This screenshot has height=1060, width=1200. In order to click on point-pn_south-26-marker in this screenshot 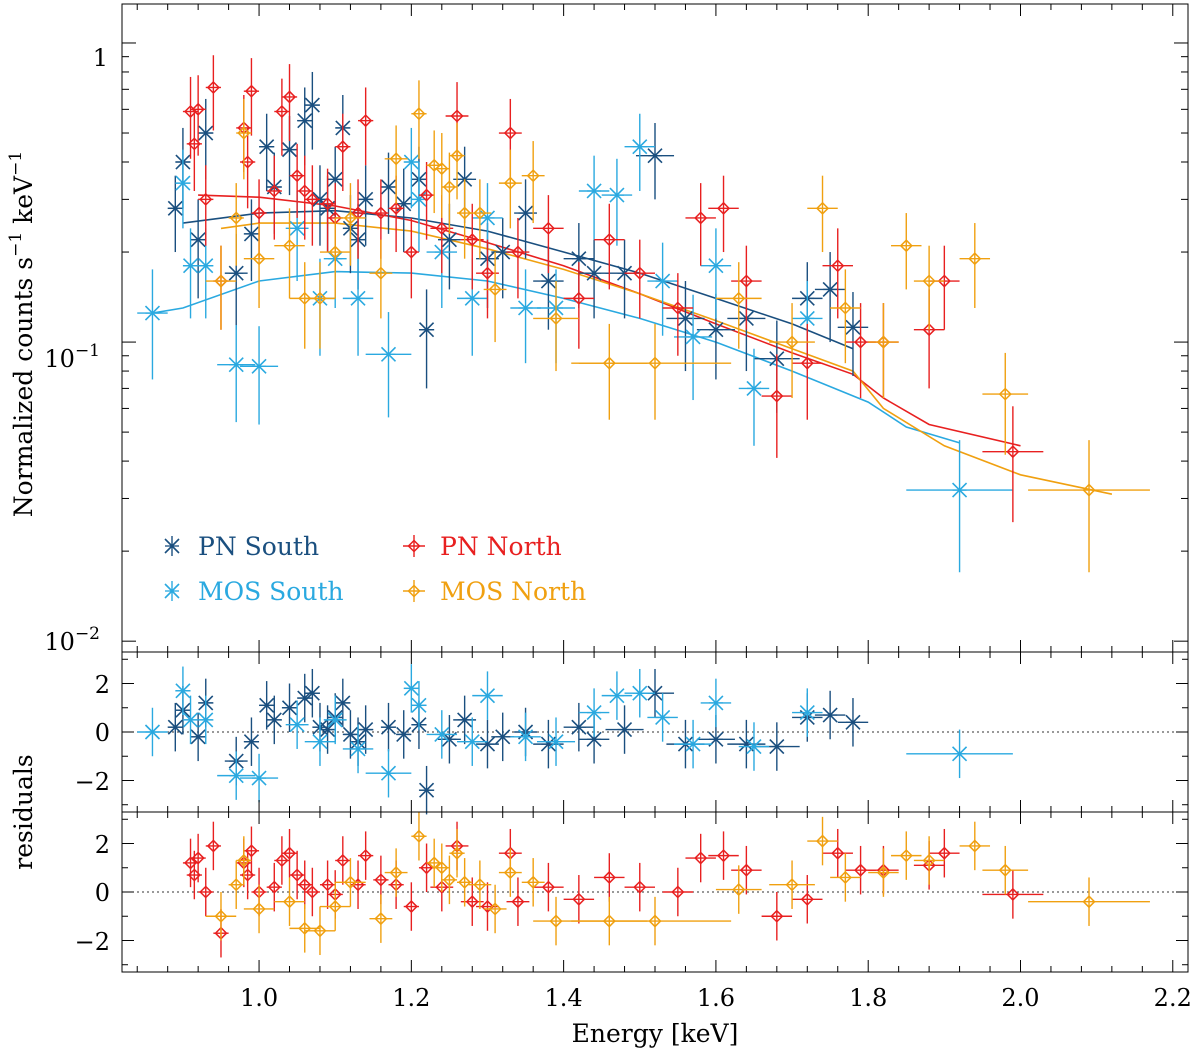, I will do `click(525, 213)`.